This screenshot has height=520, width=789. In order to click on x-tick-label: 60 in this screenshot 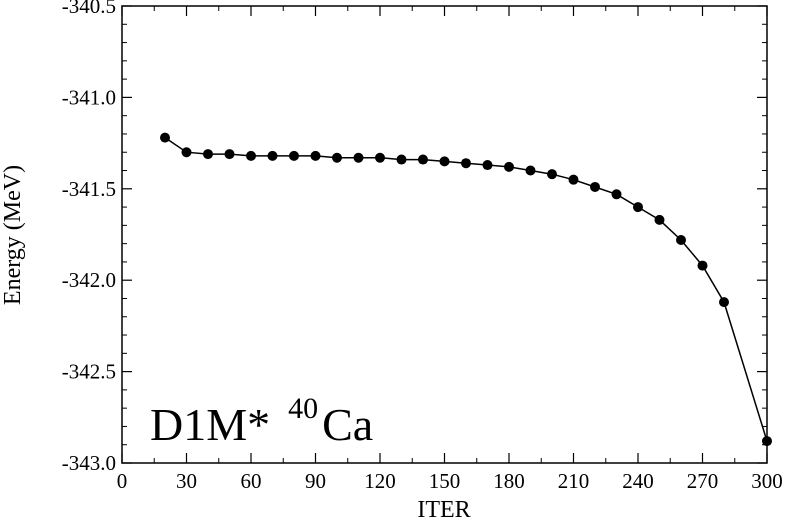, I will do `click(251, 481)`.